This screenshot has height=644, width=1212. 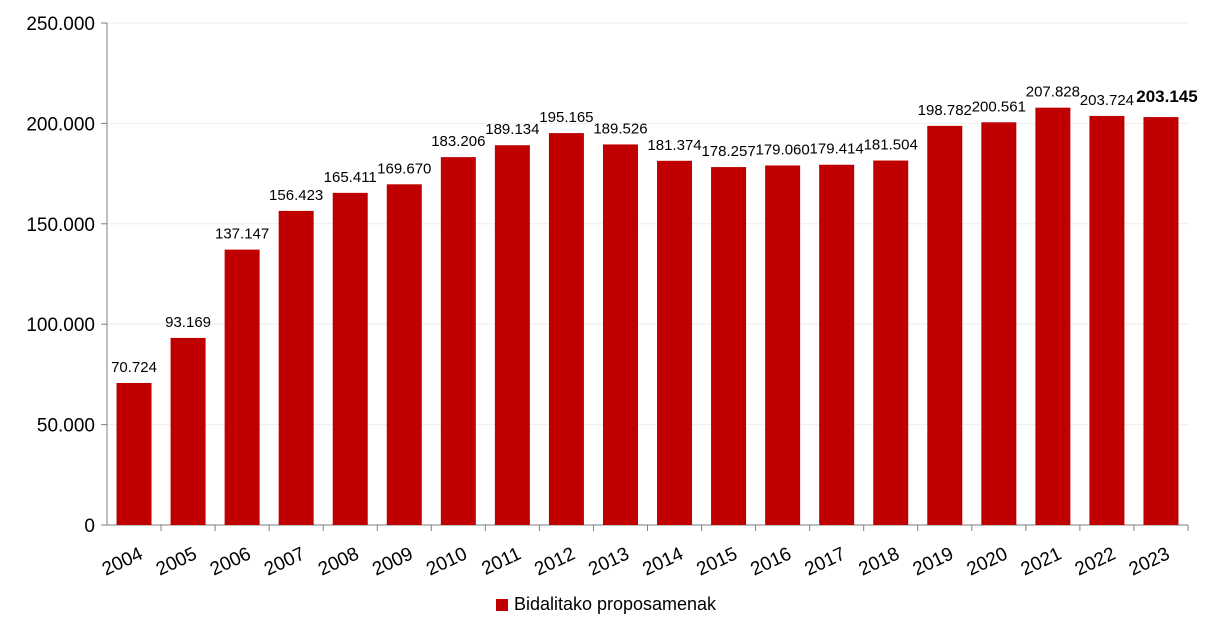 I want to click on data-label: 156.423, so click(x=296, y=195).